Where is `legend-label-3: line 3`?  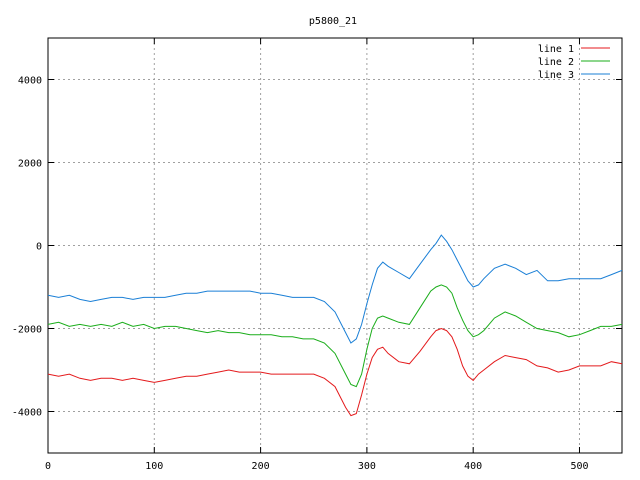
legend-label-3: line 3 is located at coordinates (556, 75).